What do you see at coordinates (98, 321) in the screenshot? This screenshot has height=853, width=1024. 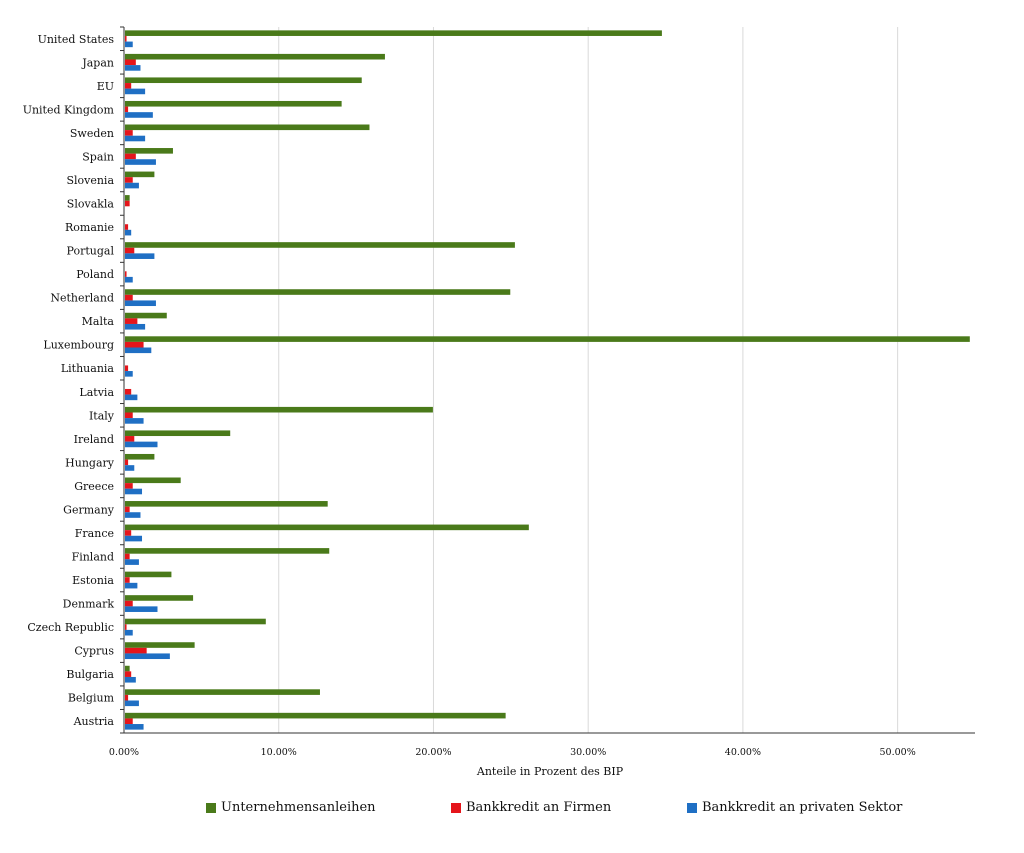 I see `category-label: Malta` at bounding box center [98, 321].